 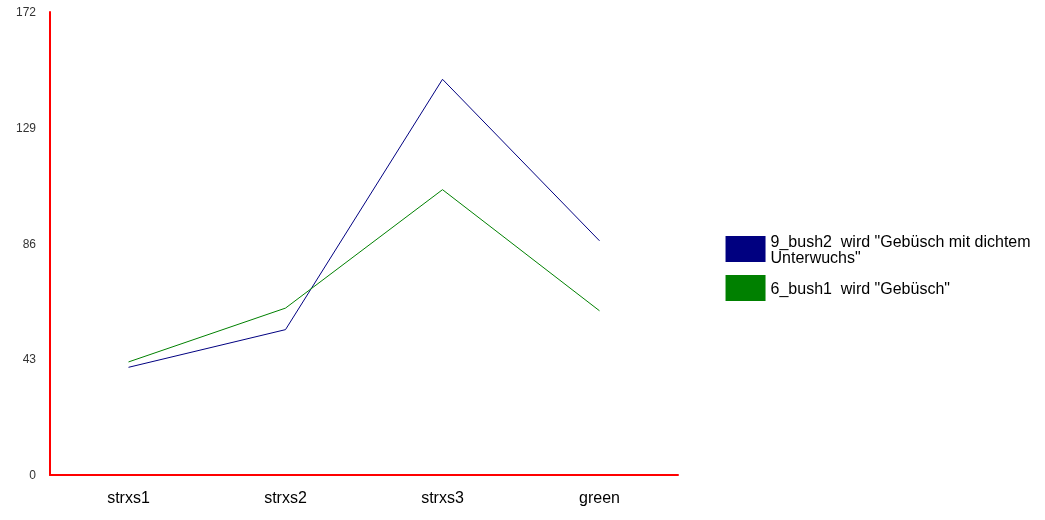 I want to click on y-tick-label: 0, so click(x=33, y=475).